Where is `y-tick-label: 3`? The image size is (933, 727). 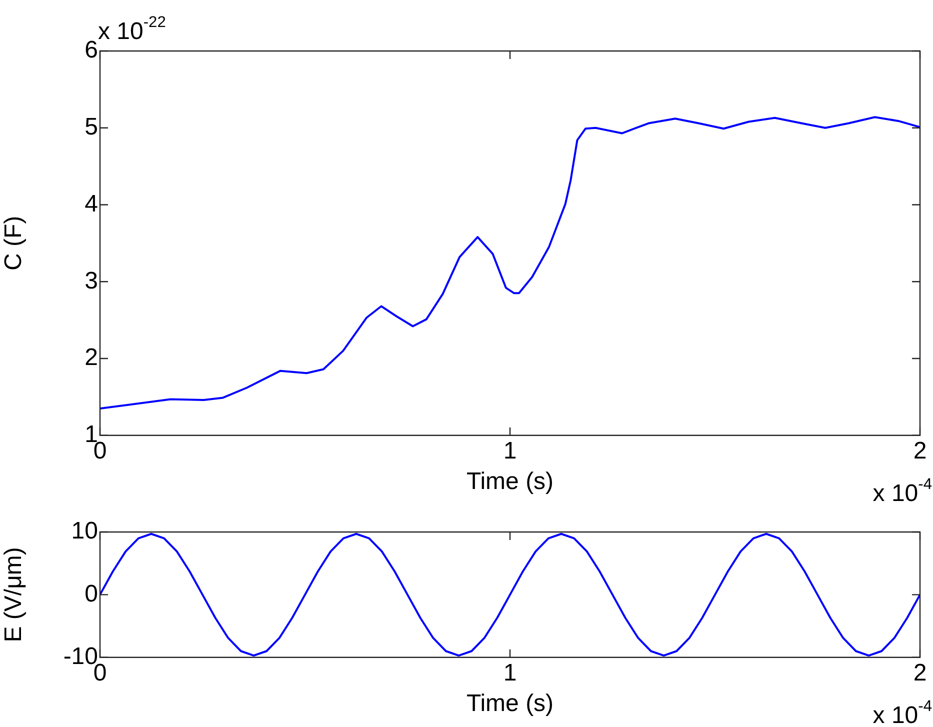
y-tick-label: 3 is located at coordinates (91, 280).